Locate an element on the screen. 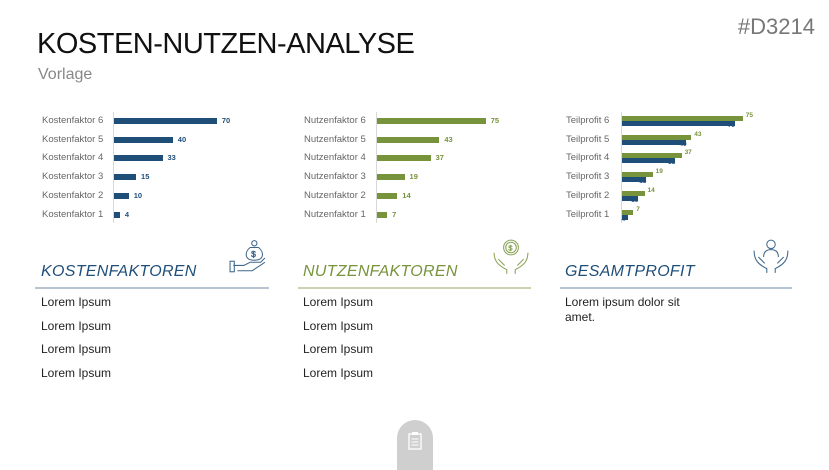  coin-hands-icon: $ is located at coordinates (511, 259).